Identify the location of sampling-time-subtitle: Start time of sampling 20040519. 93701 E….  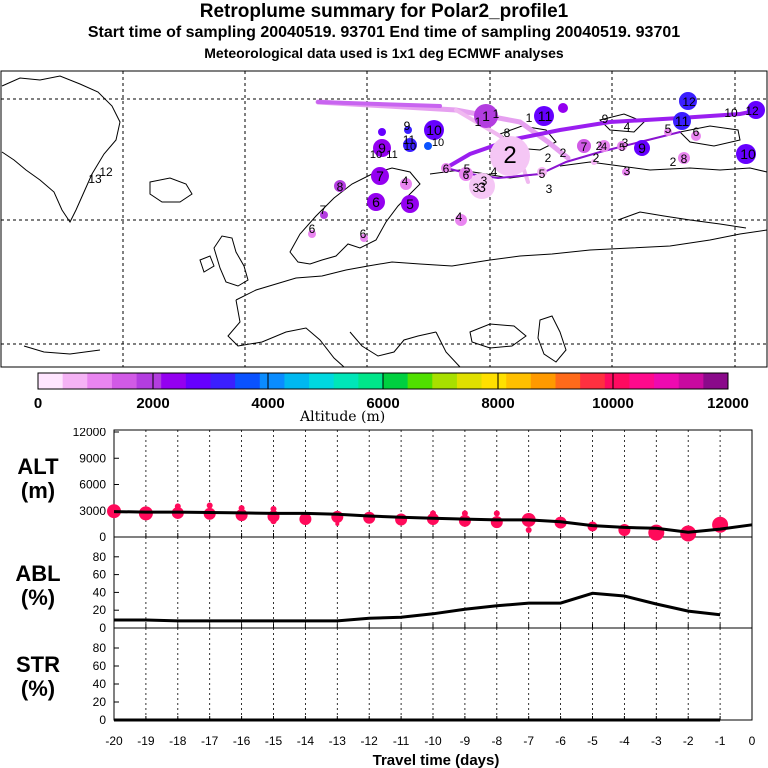
(384, 32).